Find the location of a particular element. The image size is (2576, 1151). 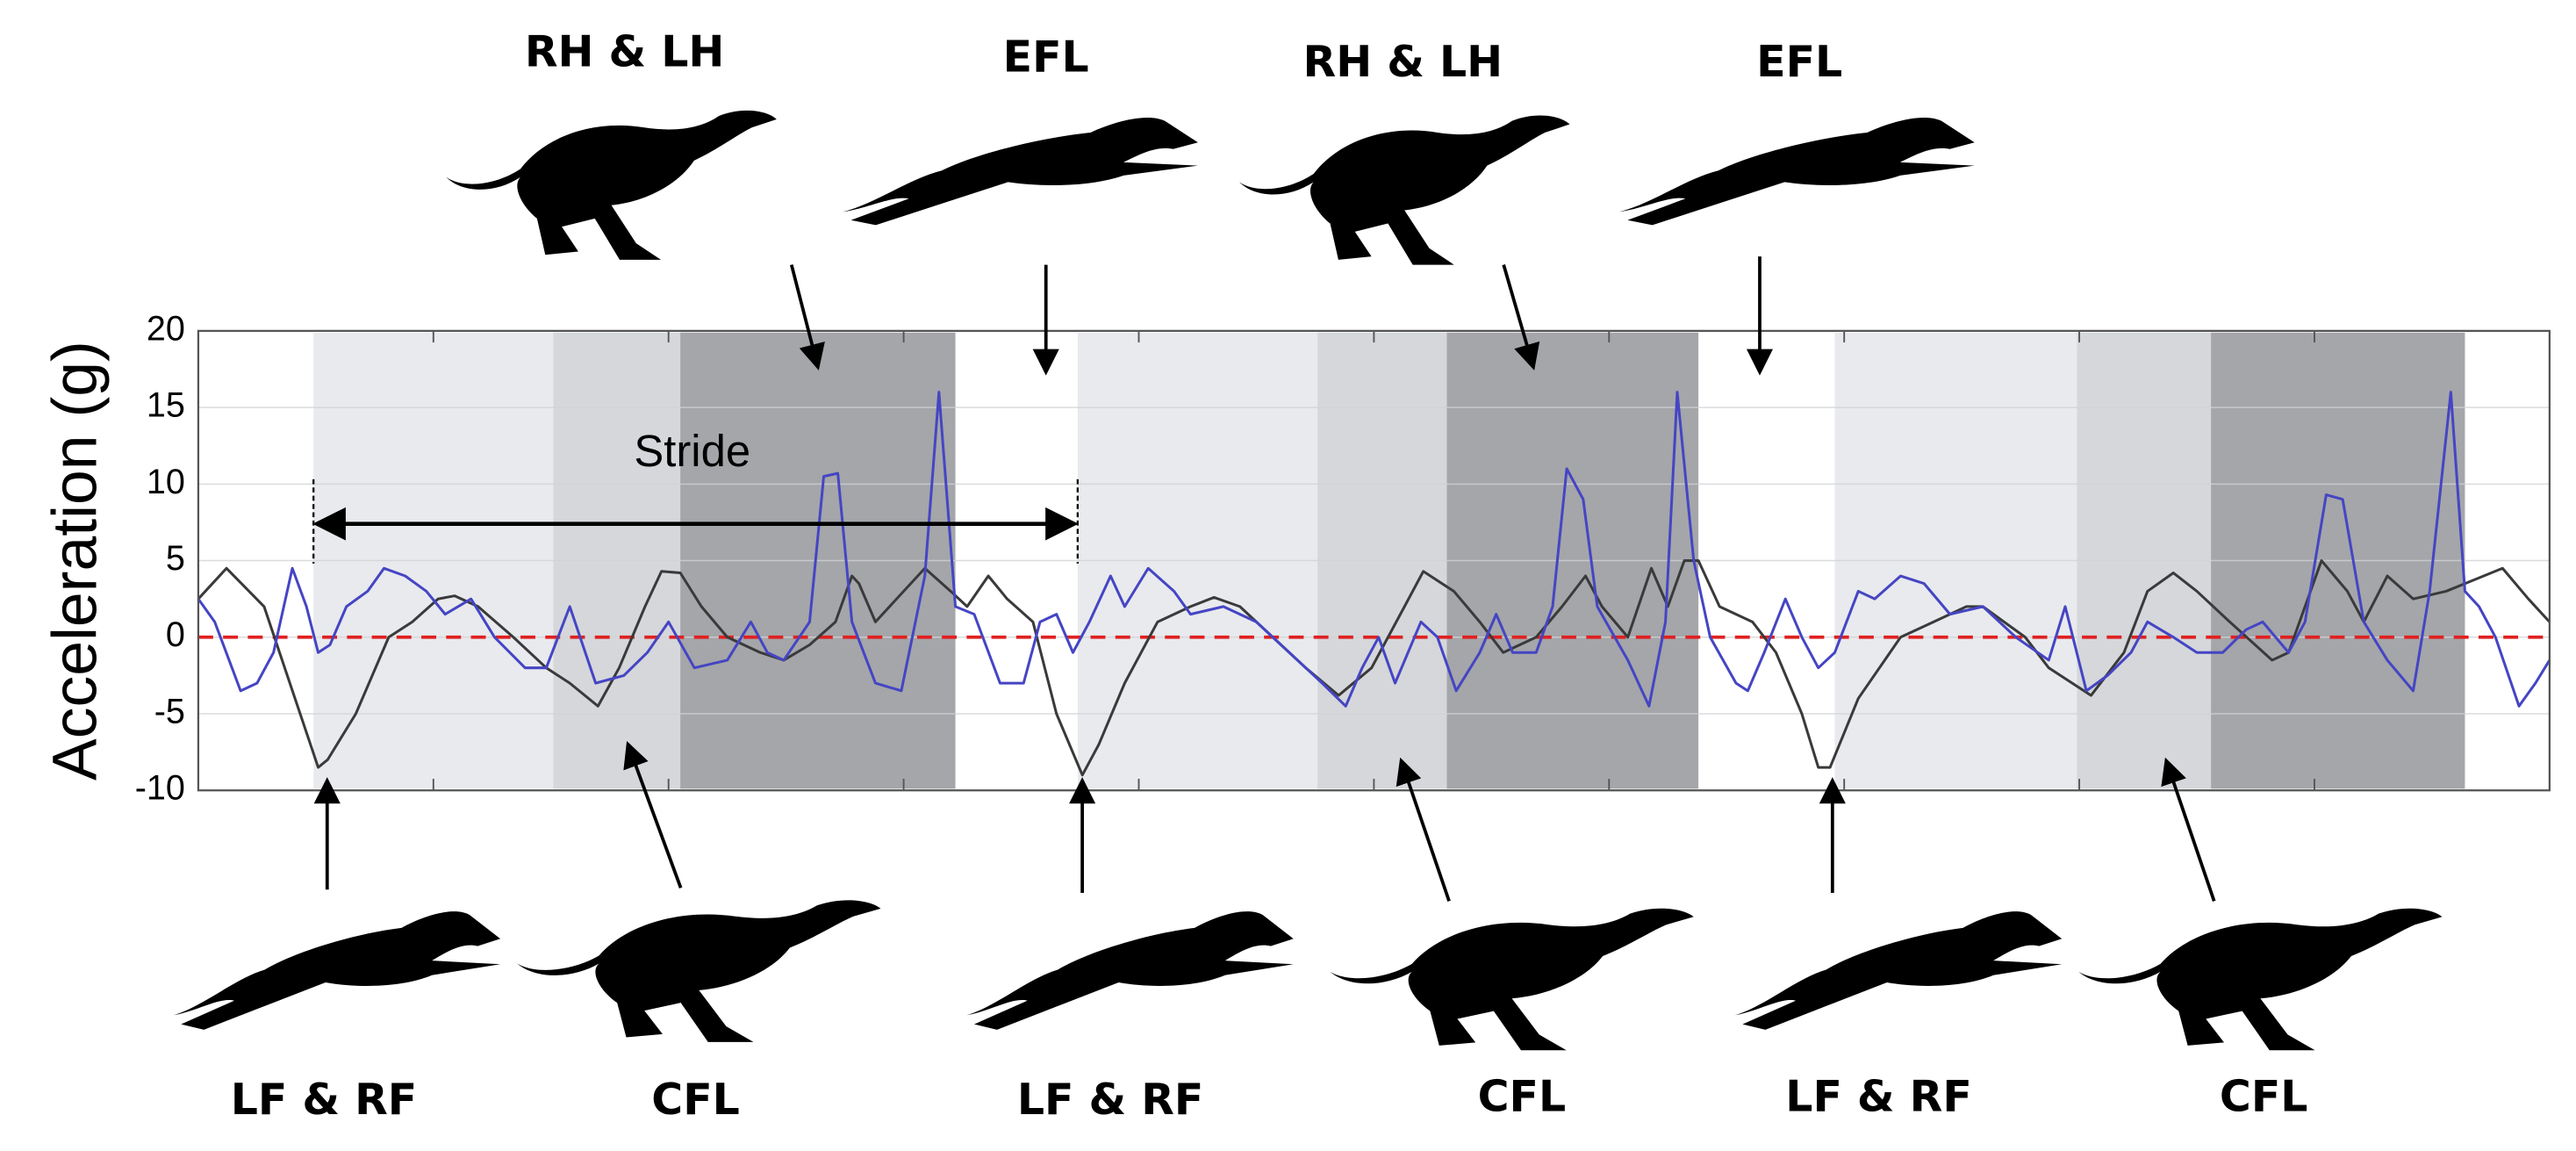

y-tick-label: 10 is located at coordinates (166, 482).